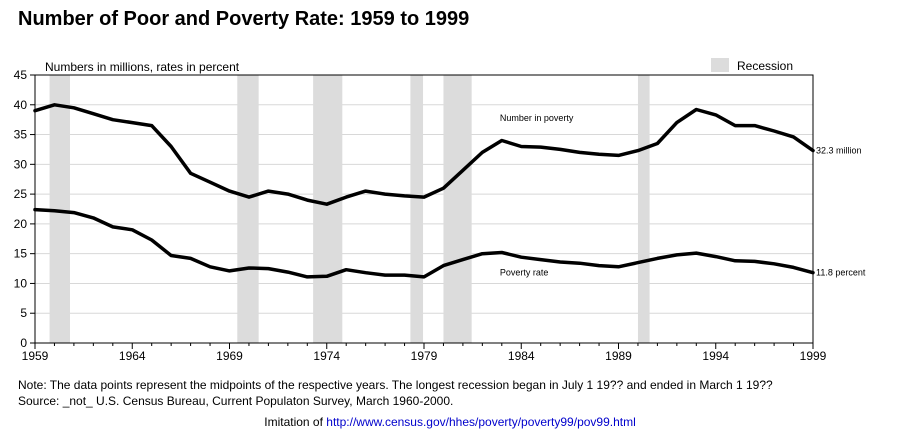  I want to click on y-tick-label: 35, so click(21, 135).